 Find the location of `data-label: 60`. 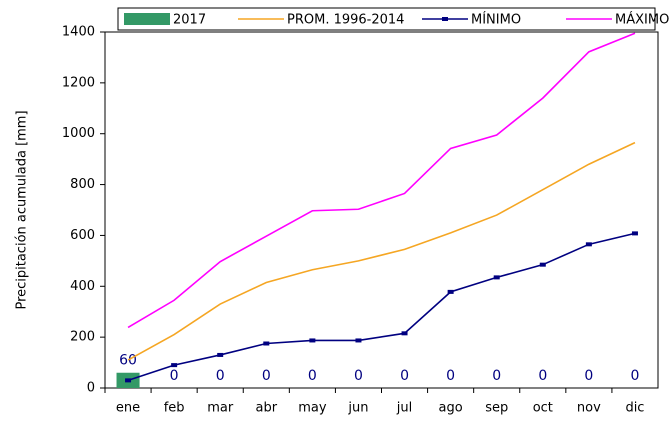

data-label: 60 is located at coordinates (128, 361).